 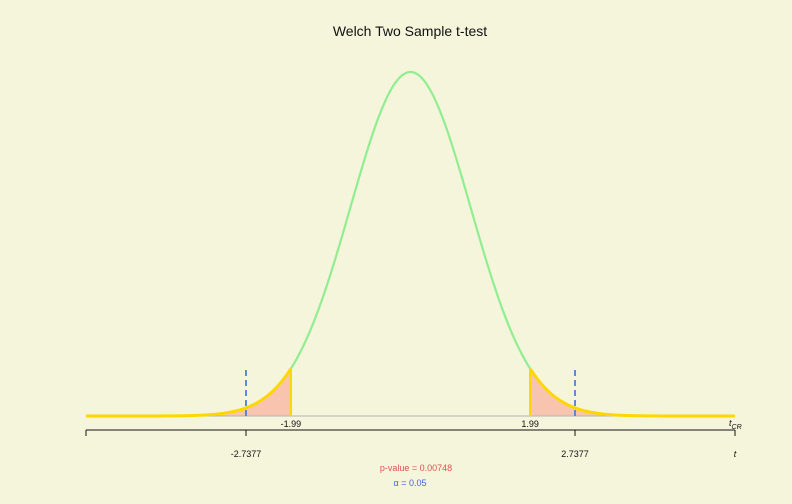 I want to click on critical-value-label-left: -1.99, so click(x=291, y=424).